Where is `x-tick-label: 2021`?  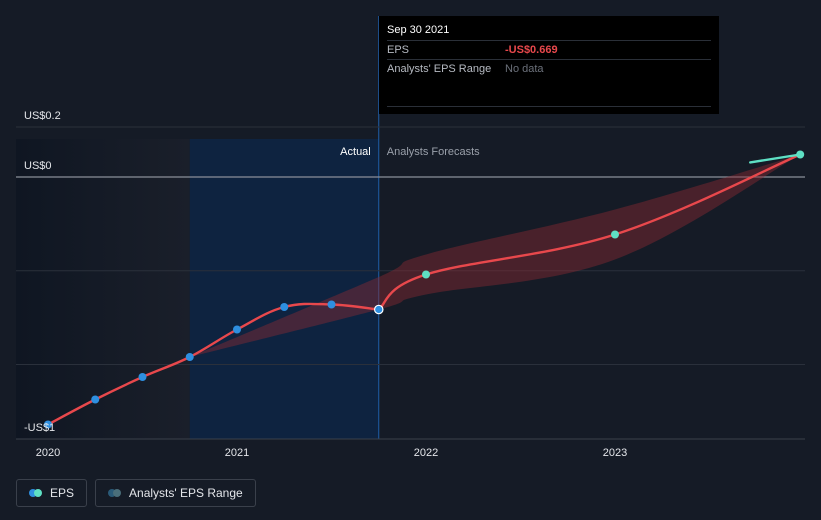
x-tick-label: 2021 is located at coordinates (237, 453).